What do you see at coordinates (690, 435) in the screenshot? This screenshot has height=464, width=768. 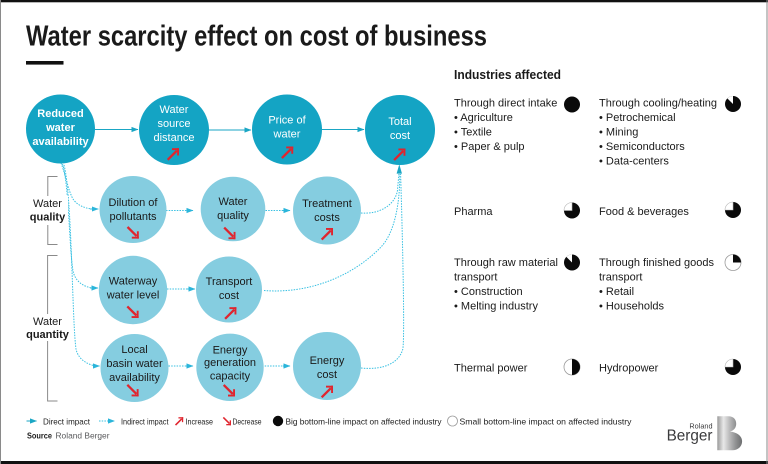 I see `svg-text: Berger` at bounding box center [690, 435].